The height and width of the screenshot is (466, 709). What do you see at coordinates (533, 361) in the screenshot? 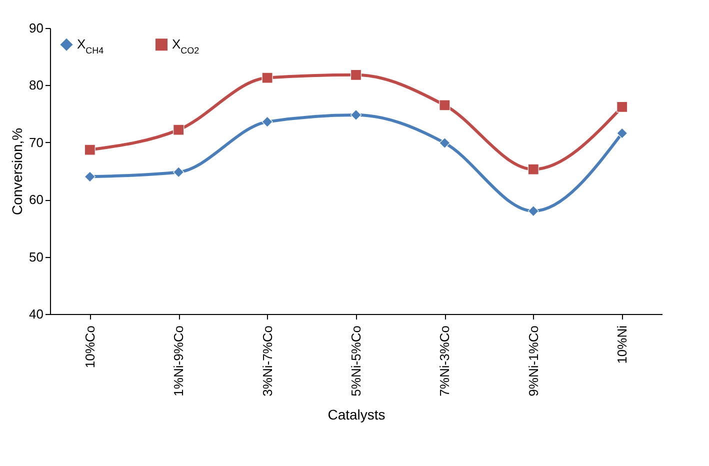
I see `x-tick-label: 9%Ni-1%Co` at bounding box center [533, 361].